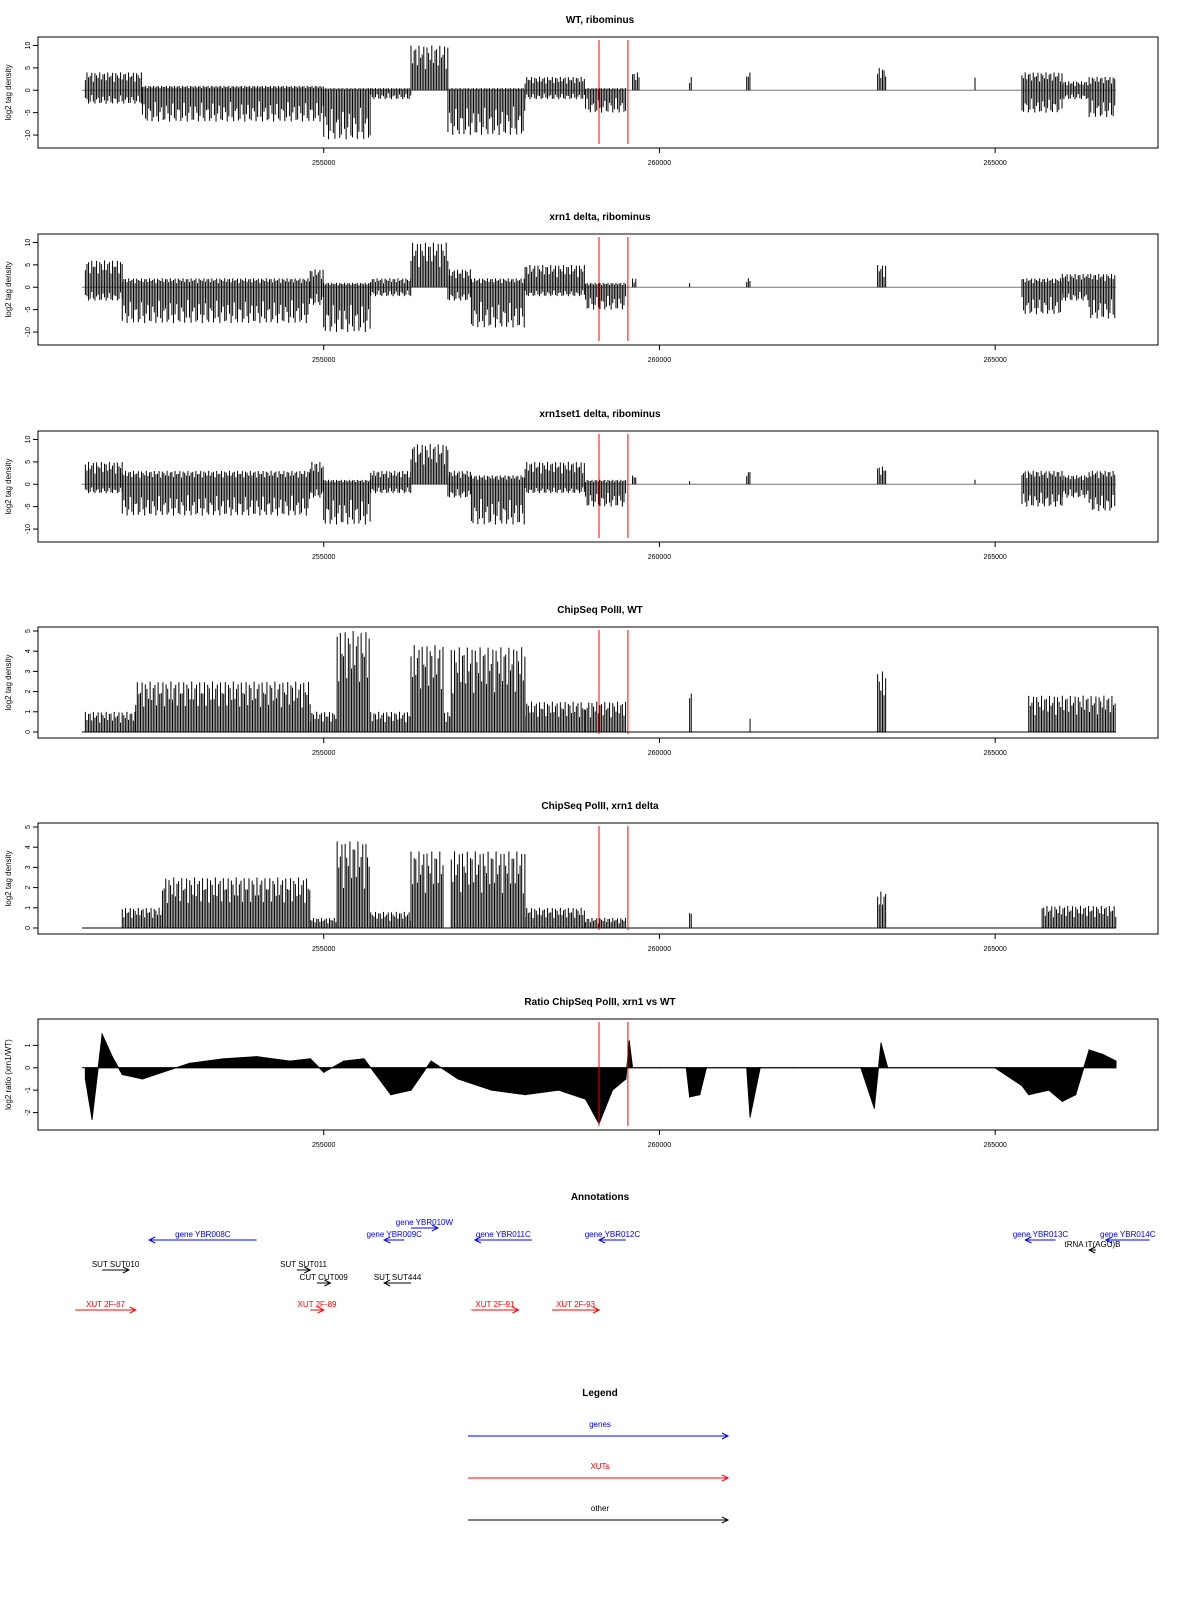 Image resolution: width=1200 pixels, height=1605 pixels. What do you see at coordinates (203, 1234) in the screenshot?
I see `feature-label: gene YBR008C` at bounding box center [203, 1234].